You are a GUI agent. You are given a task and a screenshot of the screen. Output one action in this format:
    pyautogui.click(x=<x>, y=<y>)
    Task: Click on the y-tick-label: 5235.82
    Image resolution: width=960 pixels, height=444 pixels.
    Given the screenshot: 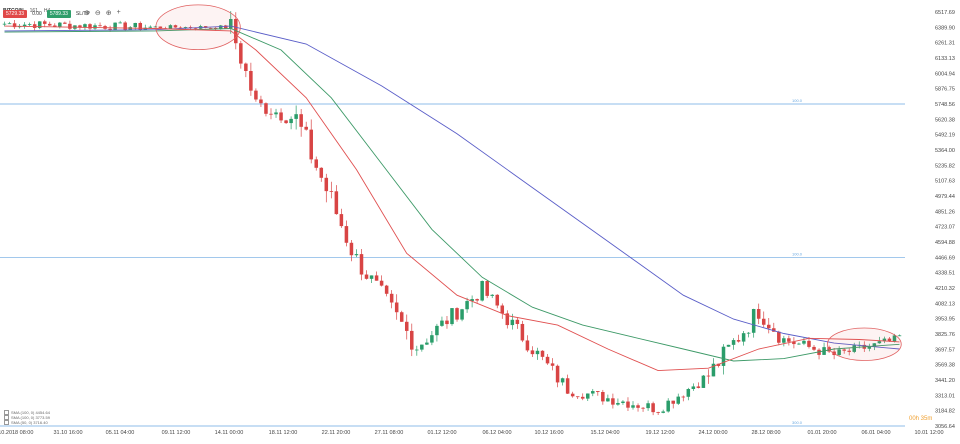 What is the action you would take?
    pyautogui.click(x=945, y=166)
    